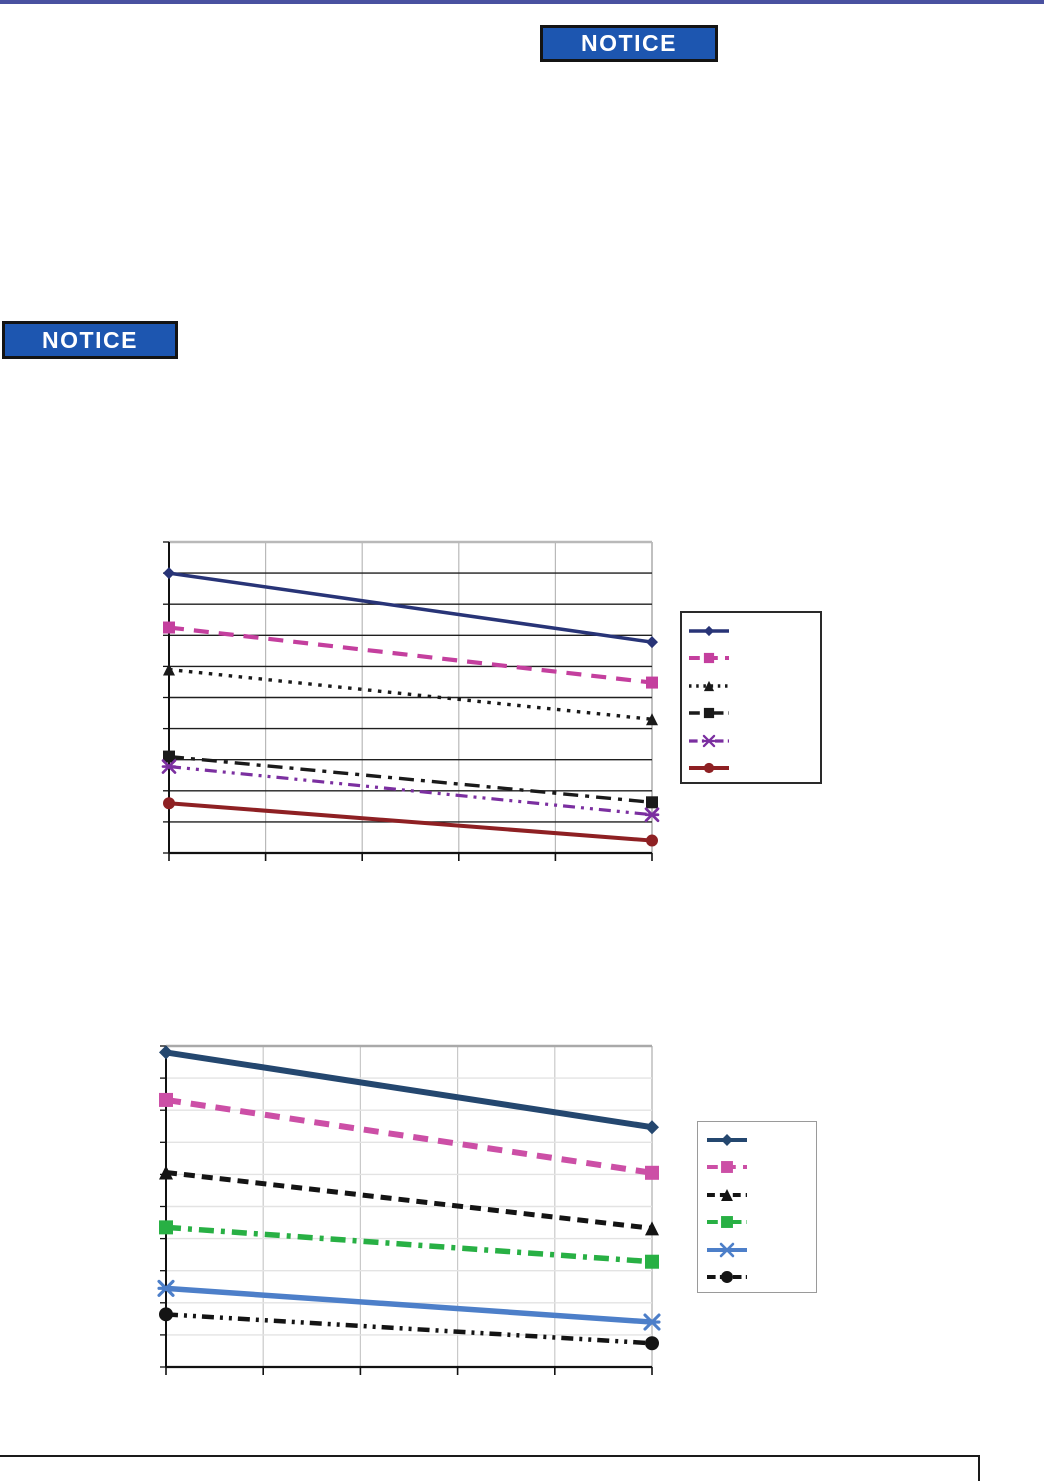 The width and height of the screenshot is (1044, 1481). What do you see at coordinates (489, 1456) in the screenshot?
I see `footer-divider-line` at bounding box center [489, 1456].